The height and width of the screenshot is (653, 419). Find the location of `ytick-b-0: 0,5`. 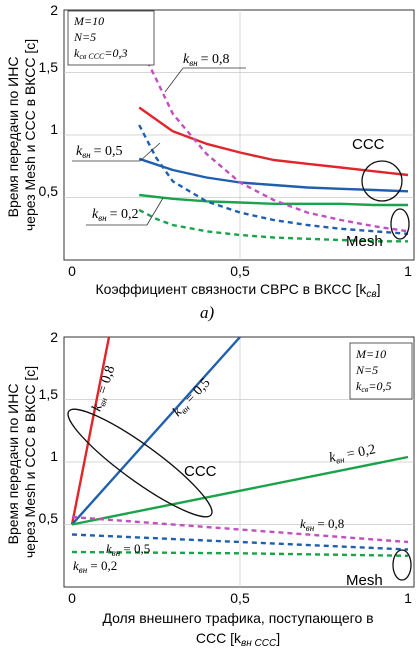

ytick-b-0: 0,5 is located at coordinates (49, 518).